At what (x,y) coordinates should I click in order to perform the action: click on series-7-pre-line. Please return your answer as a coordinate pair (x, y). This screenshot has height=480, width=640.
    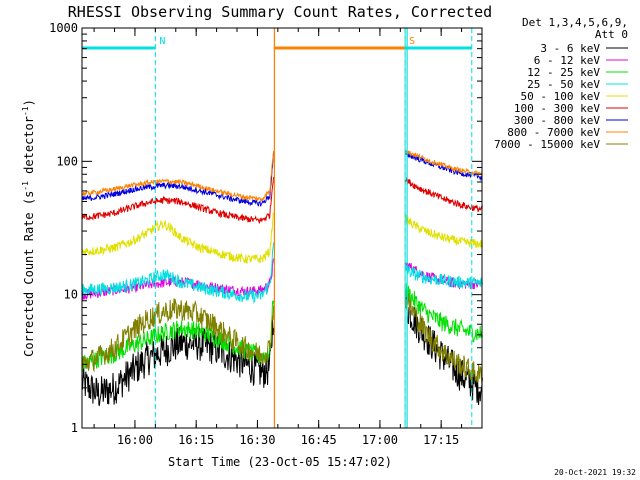
    Looking at the image, I should click on (178, 176).